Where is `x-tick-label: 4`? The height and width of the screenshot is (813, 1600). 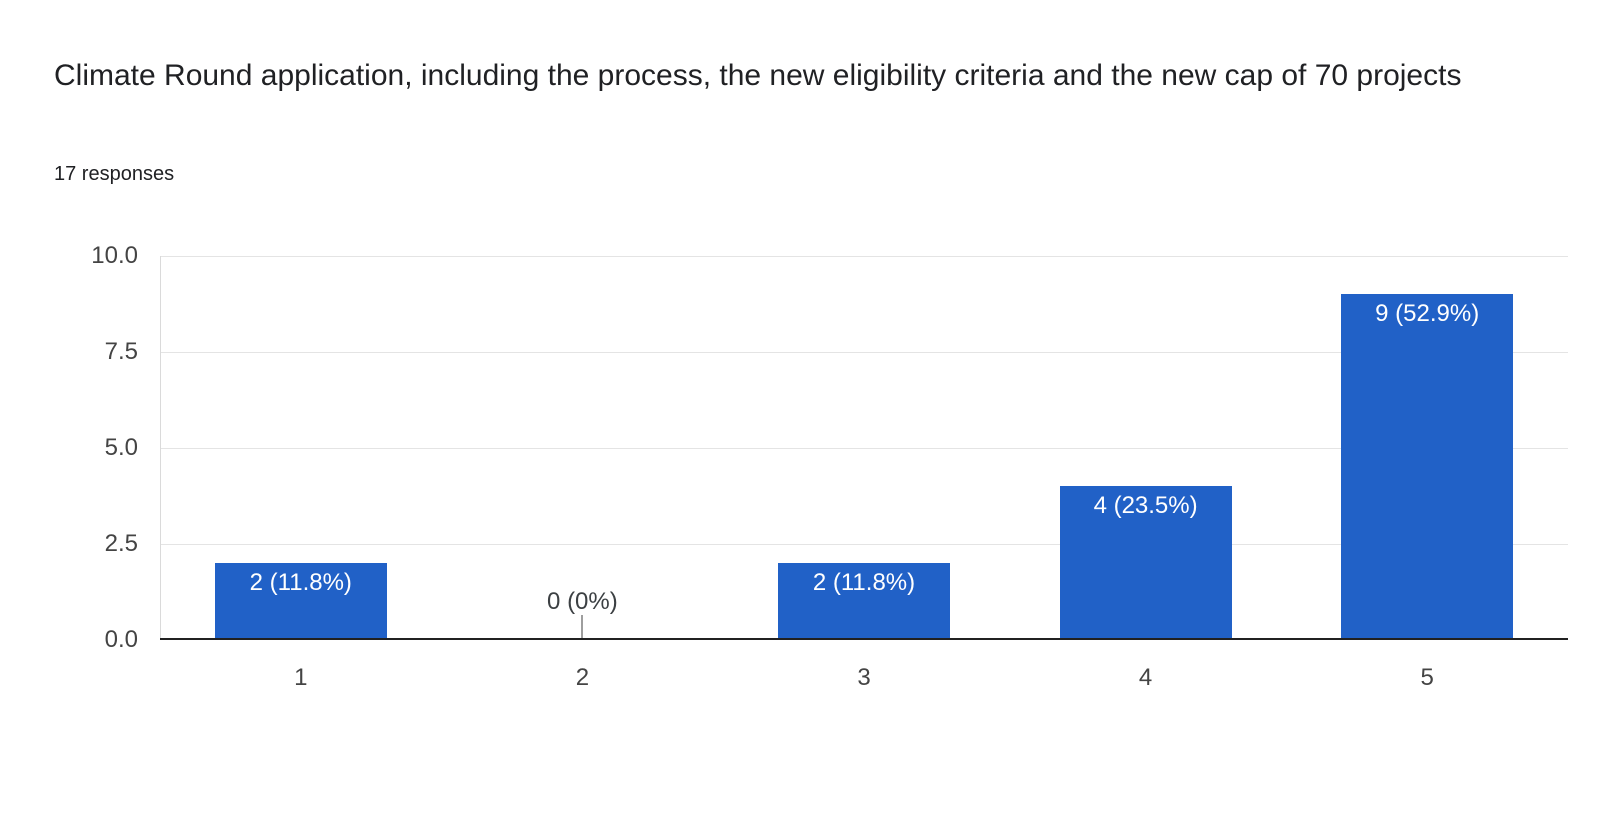
x-tick-label: 4 is located at coordinates (1145, 677).